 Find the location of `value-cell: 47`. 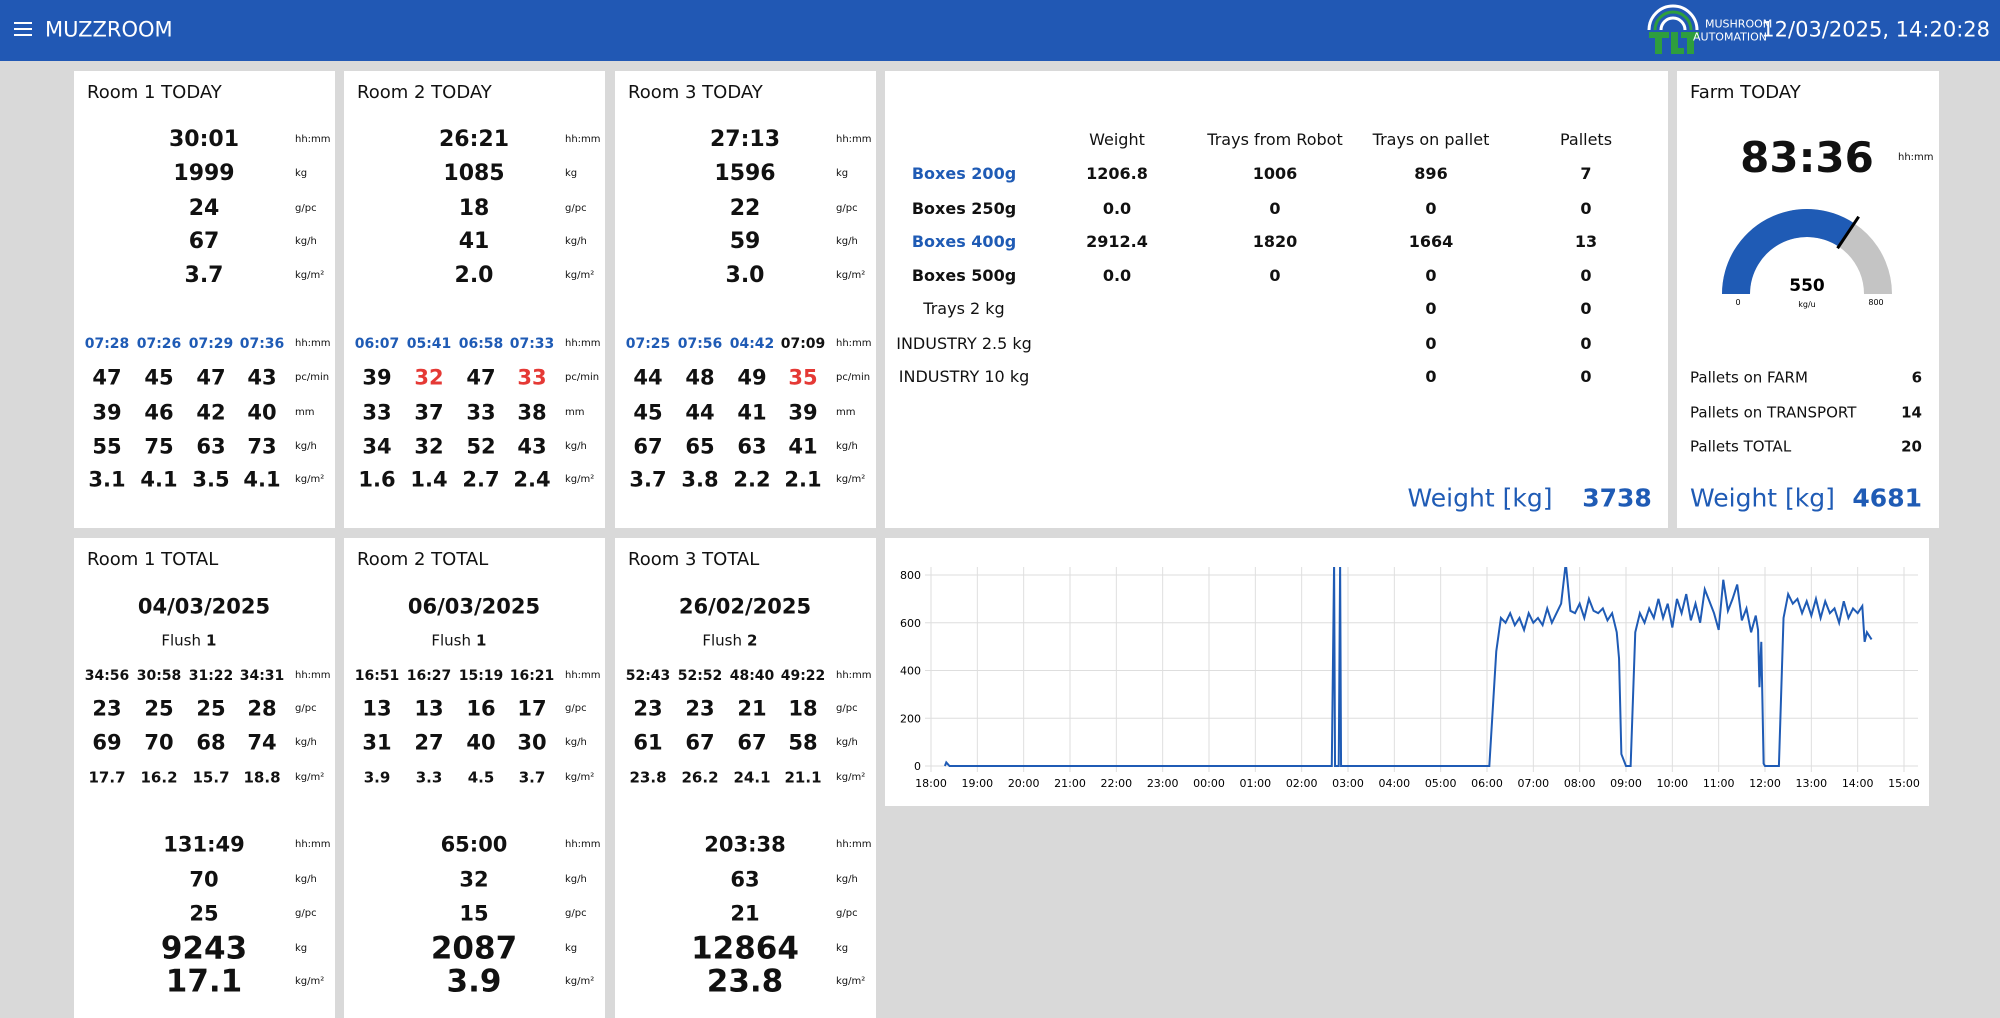

value-cell: 47 is located at coordinates (211, 377).